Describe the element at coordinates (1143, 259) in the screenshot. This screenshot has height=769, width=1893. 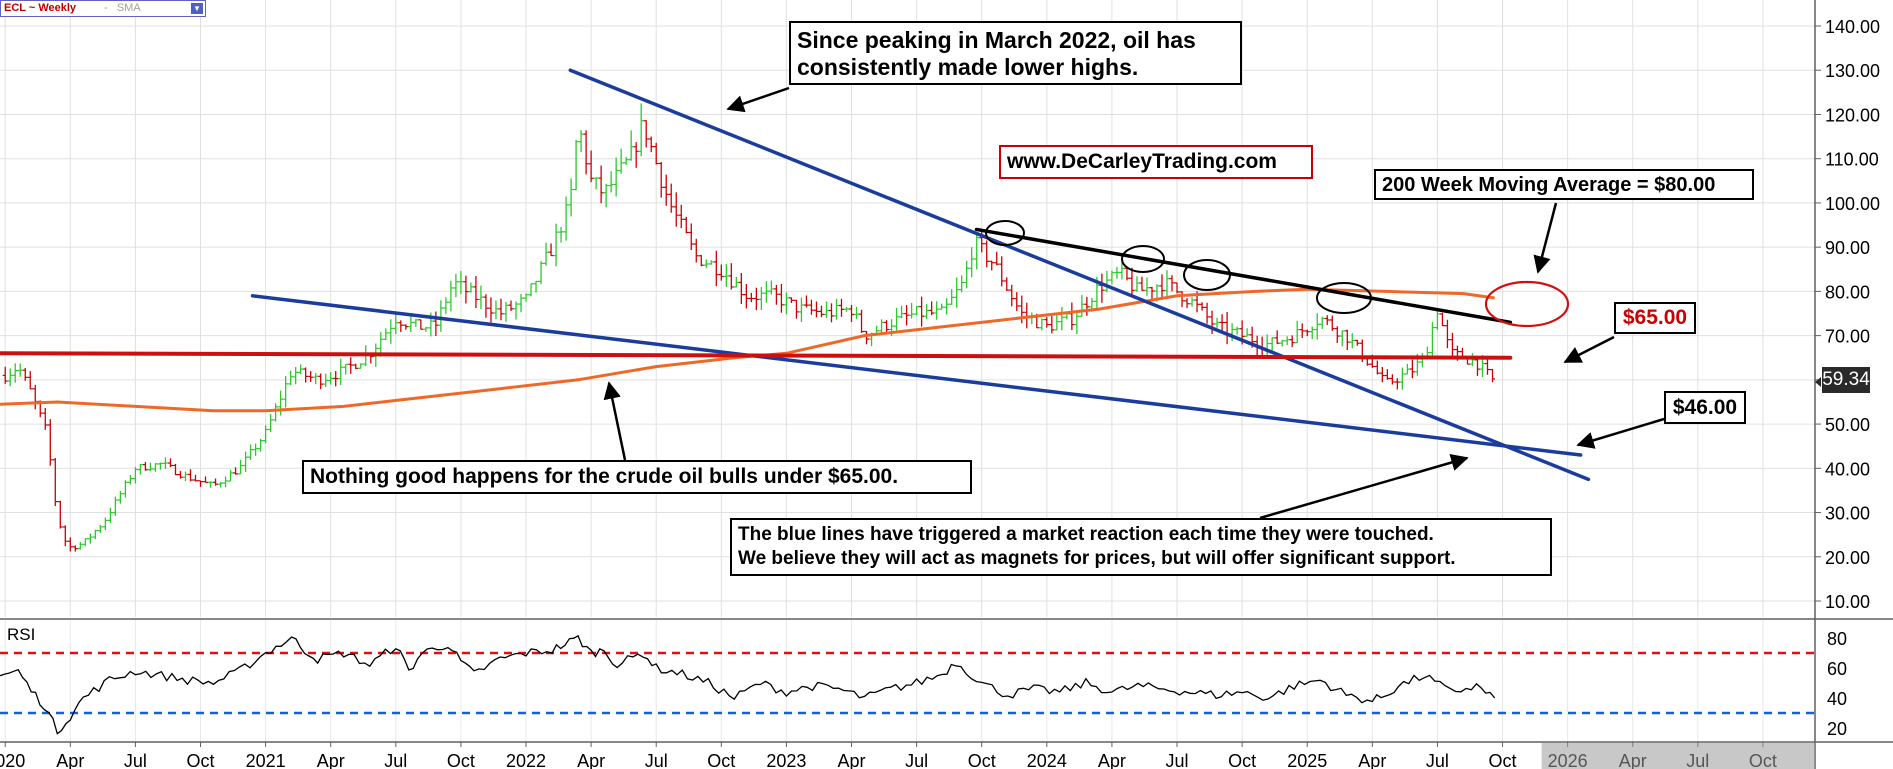
I see `high-circle` at that location.